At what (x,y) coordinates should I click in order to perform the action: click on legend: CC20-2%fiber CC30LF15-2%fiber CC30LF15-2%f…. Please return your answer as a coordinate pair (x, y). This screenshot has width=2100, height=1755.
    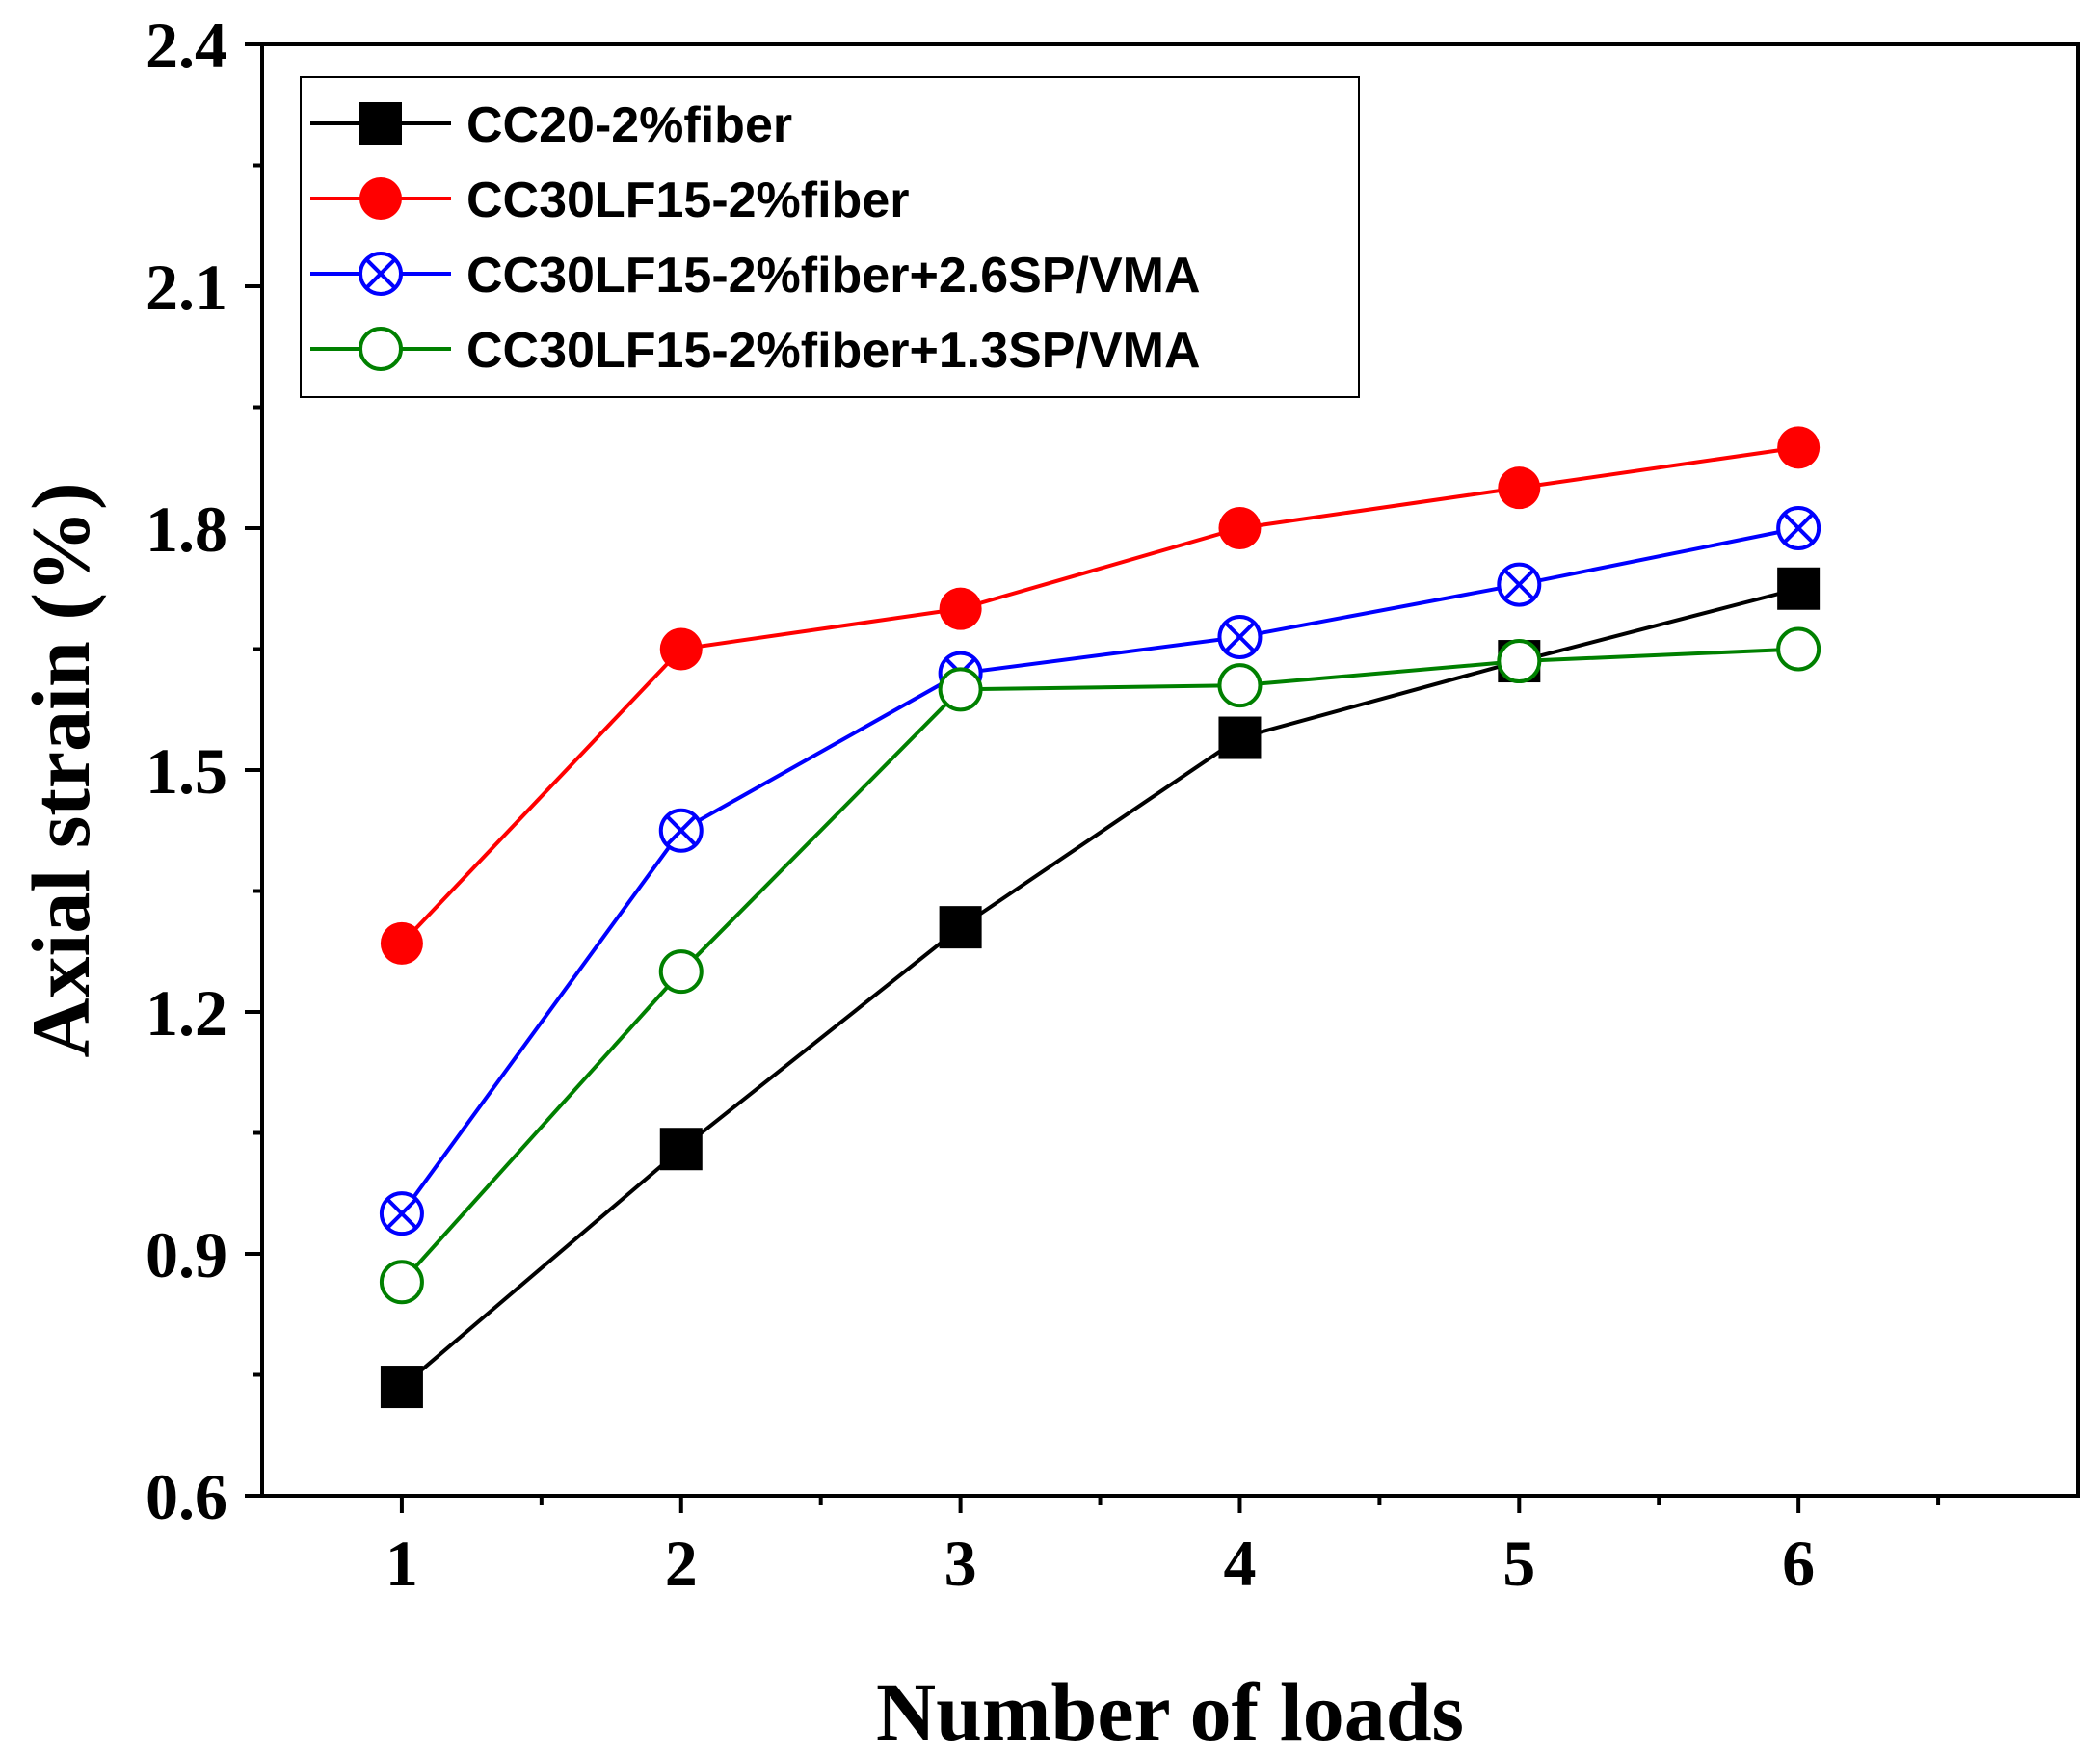
    Looking at the image, I should click on (830, 237).